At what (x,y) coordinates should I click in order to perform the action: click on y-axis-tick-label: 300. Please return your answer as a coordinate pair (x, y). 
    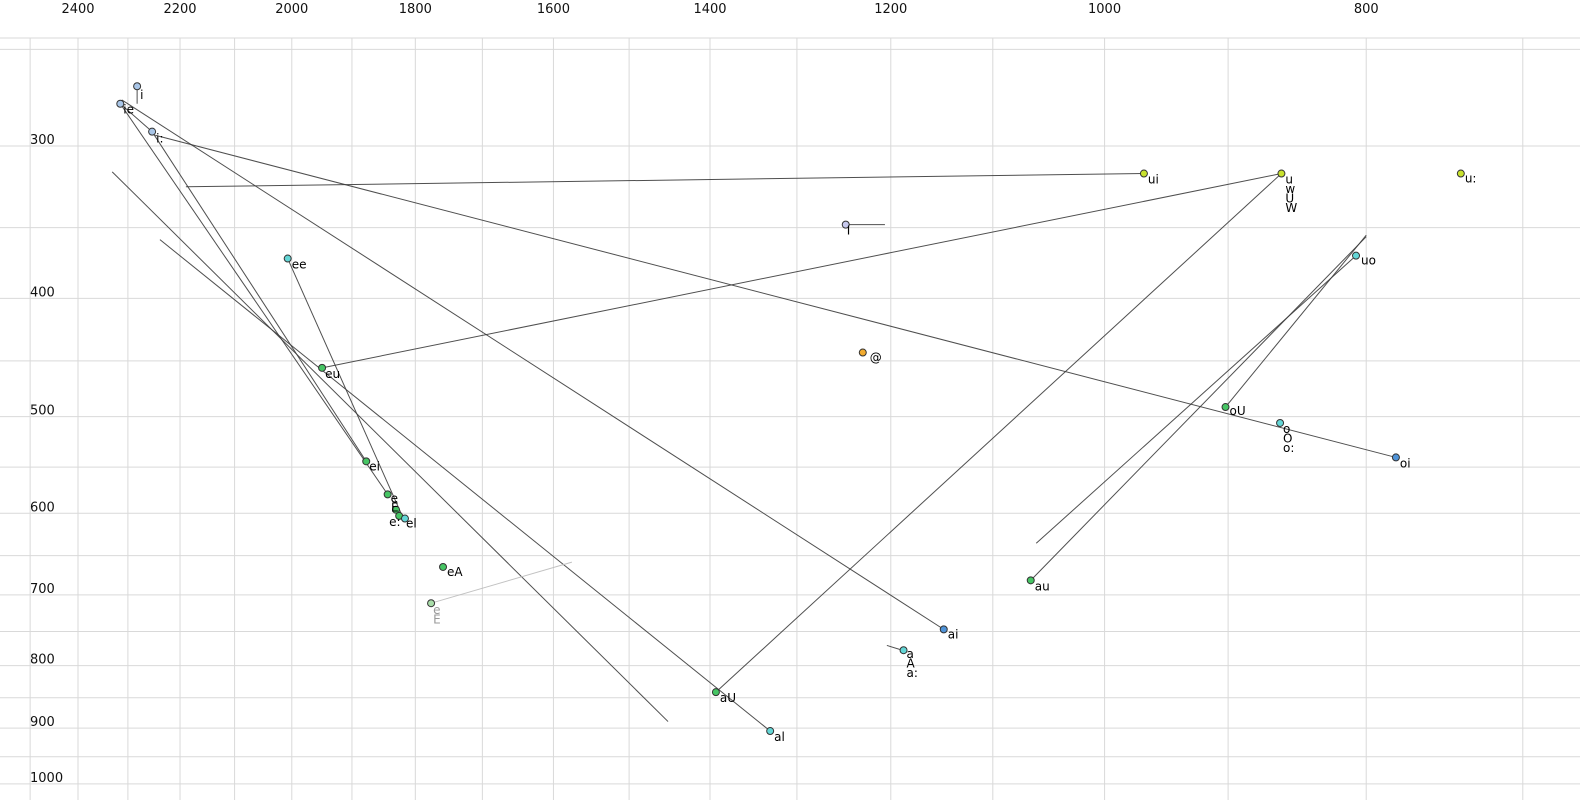
    Looking at the image, I should click on (42, 140).